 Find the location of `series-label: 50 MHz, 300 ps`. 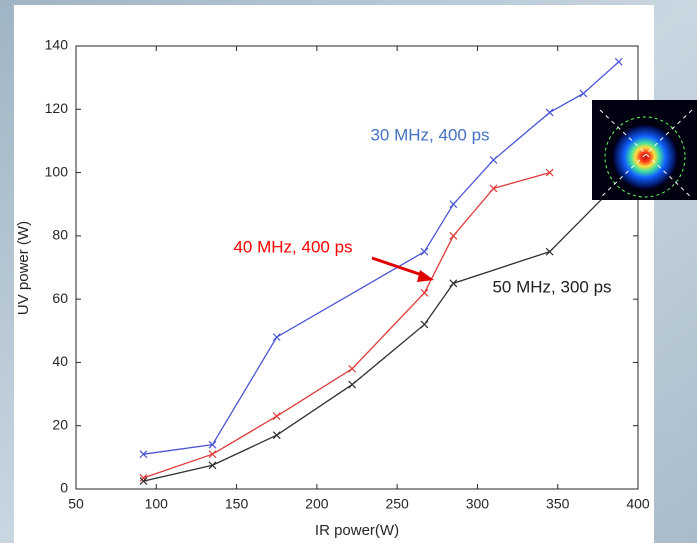

series-label: 50 MHz, 300 ps is located at coordinates (551, 286).